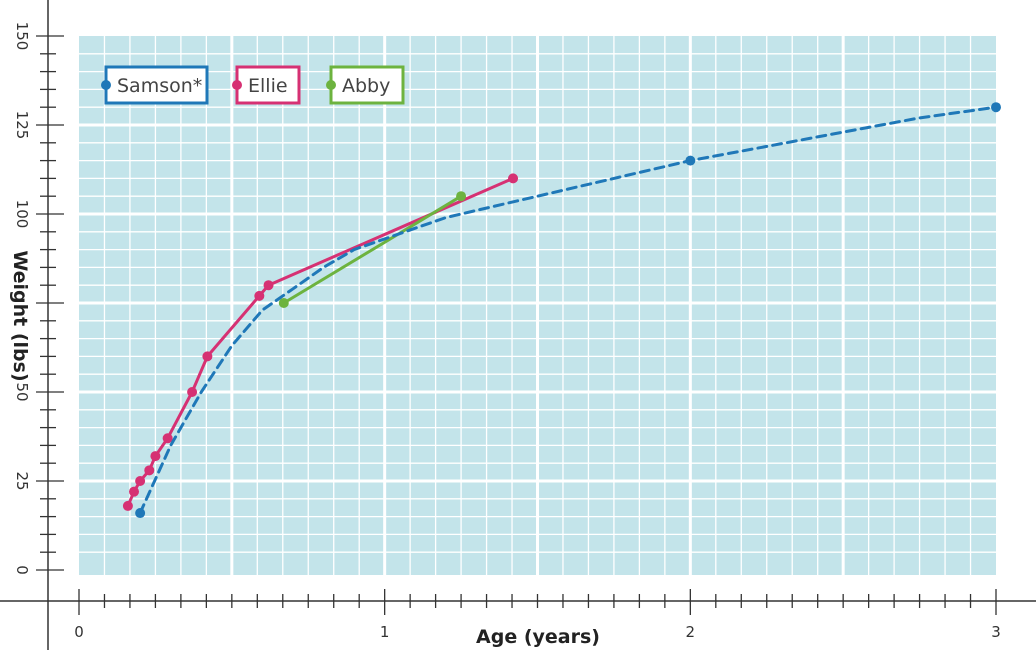  Describe the element at coordinates (20, 315) in the screenshot. I see `y-axis-title: Weight (lbs)` at that location.